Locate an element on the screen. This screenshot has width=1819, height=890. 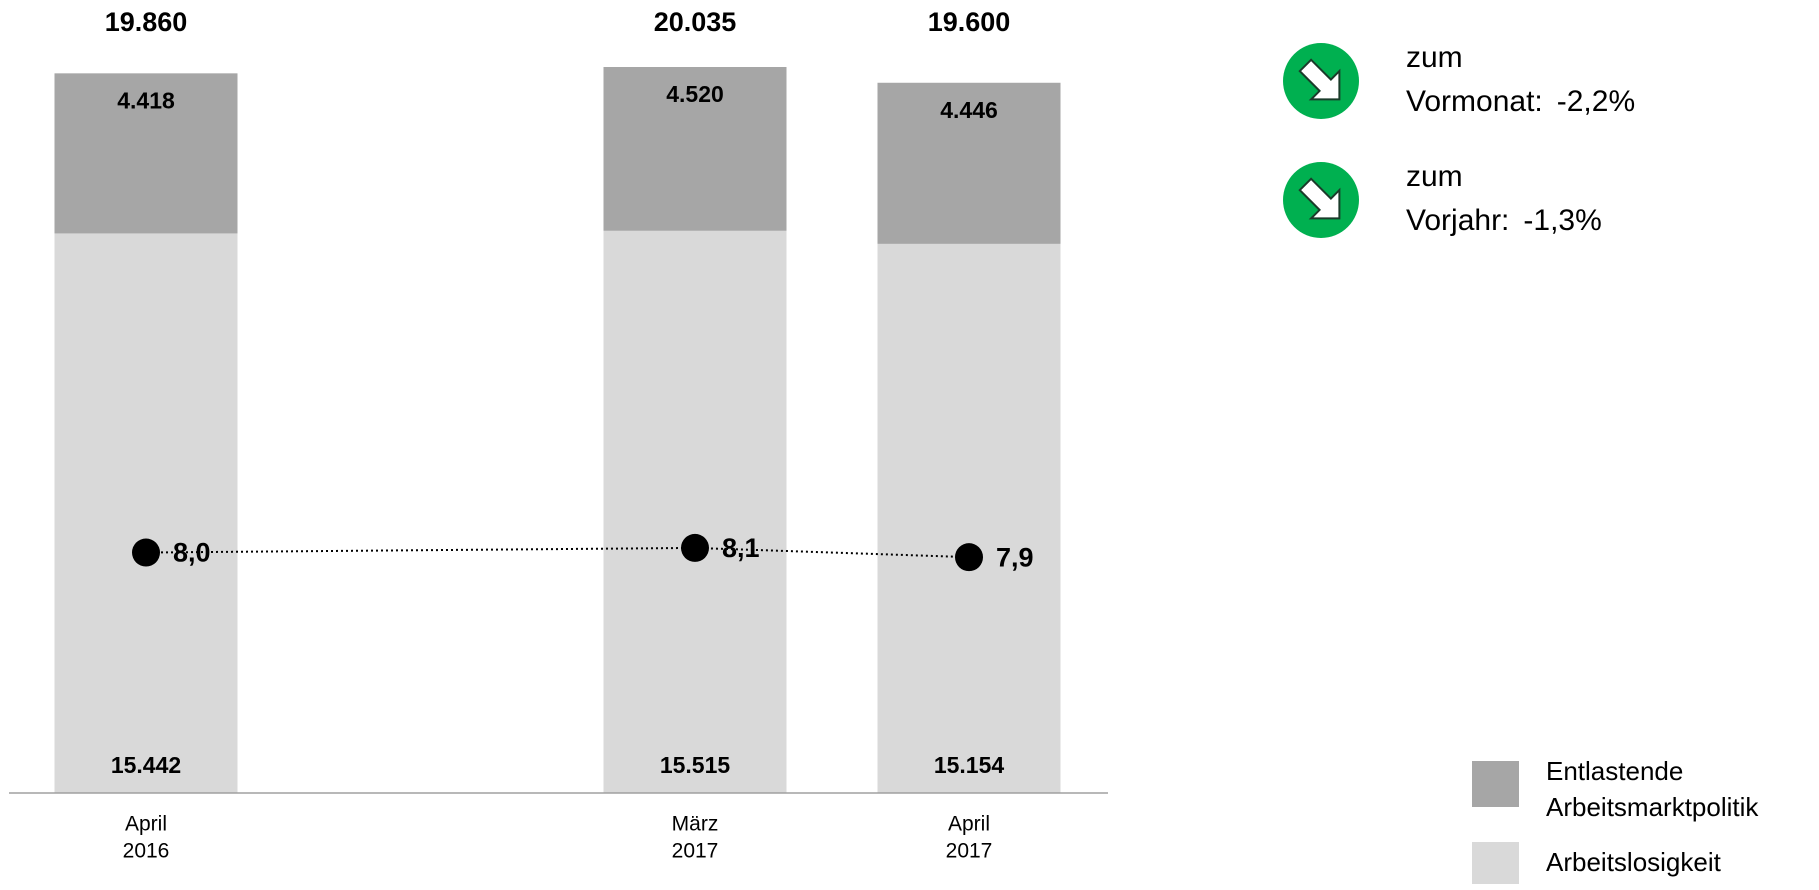
x-tick-label: 2016 is located at coordinates (146, 851).